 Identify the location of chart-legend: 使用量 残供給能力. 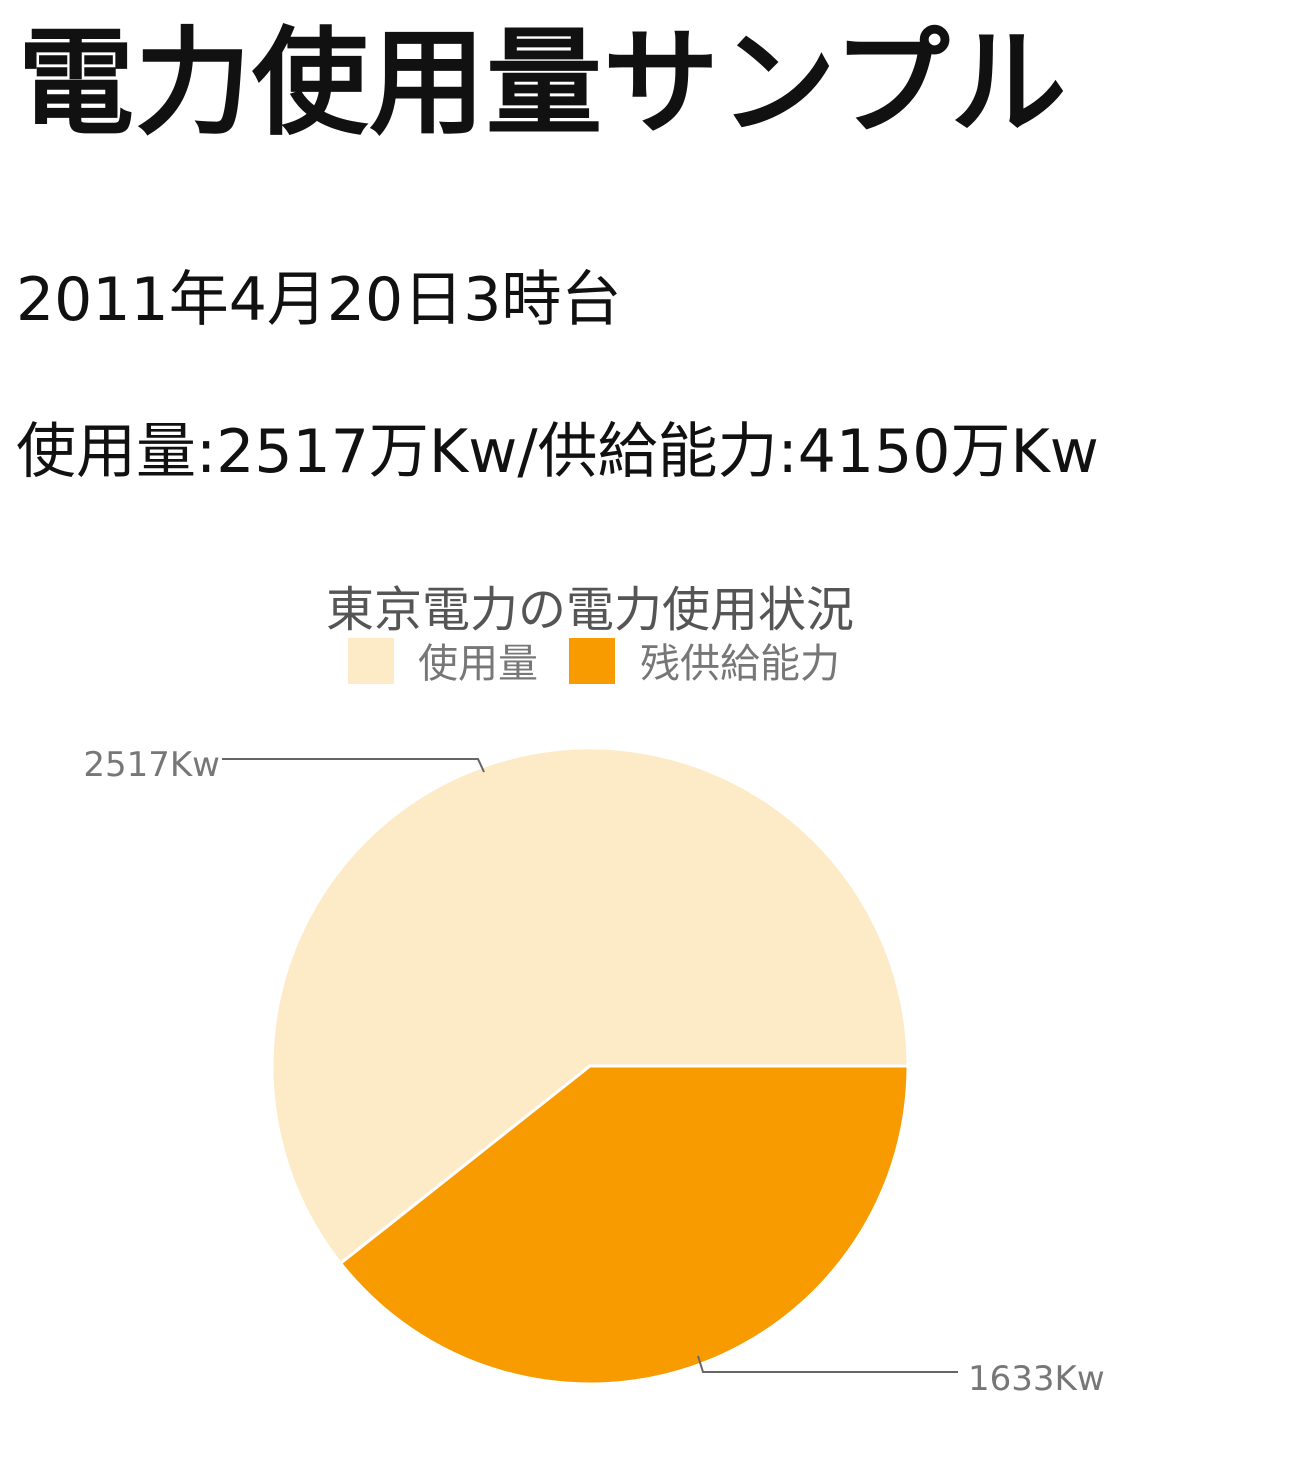
(594, 662).